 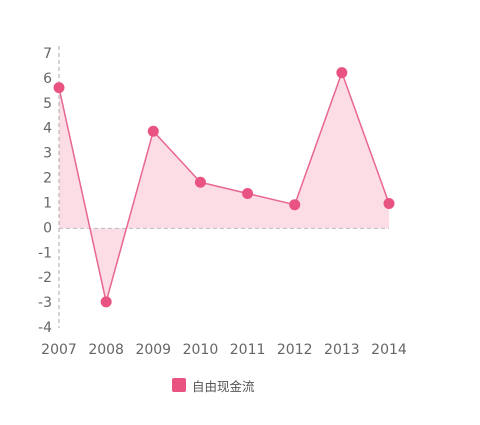 I want to click on x-tick-label: 2012, so click(x=295, y=350).